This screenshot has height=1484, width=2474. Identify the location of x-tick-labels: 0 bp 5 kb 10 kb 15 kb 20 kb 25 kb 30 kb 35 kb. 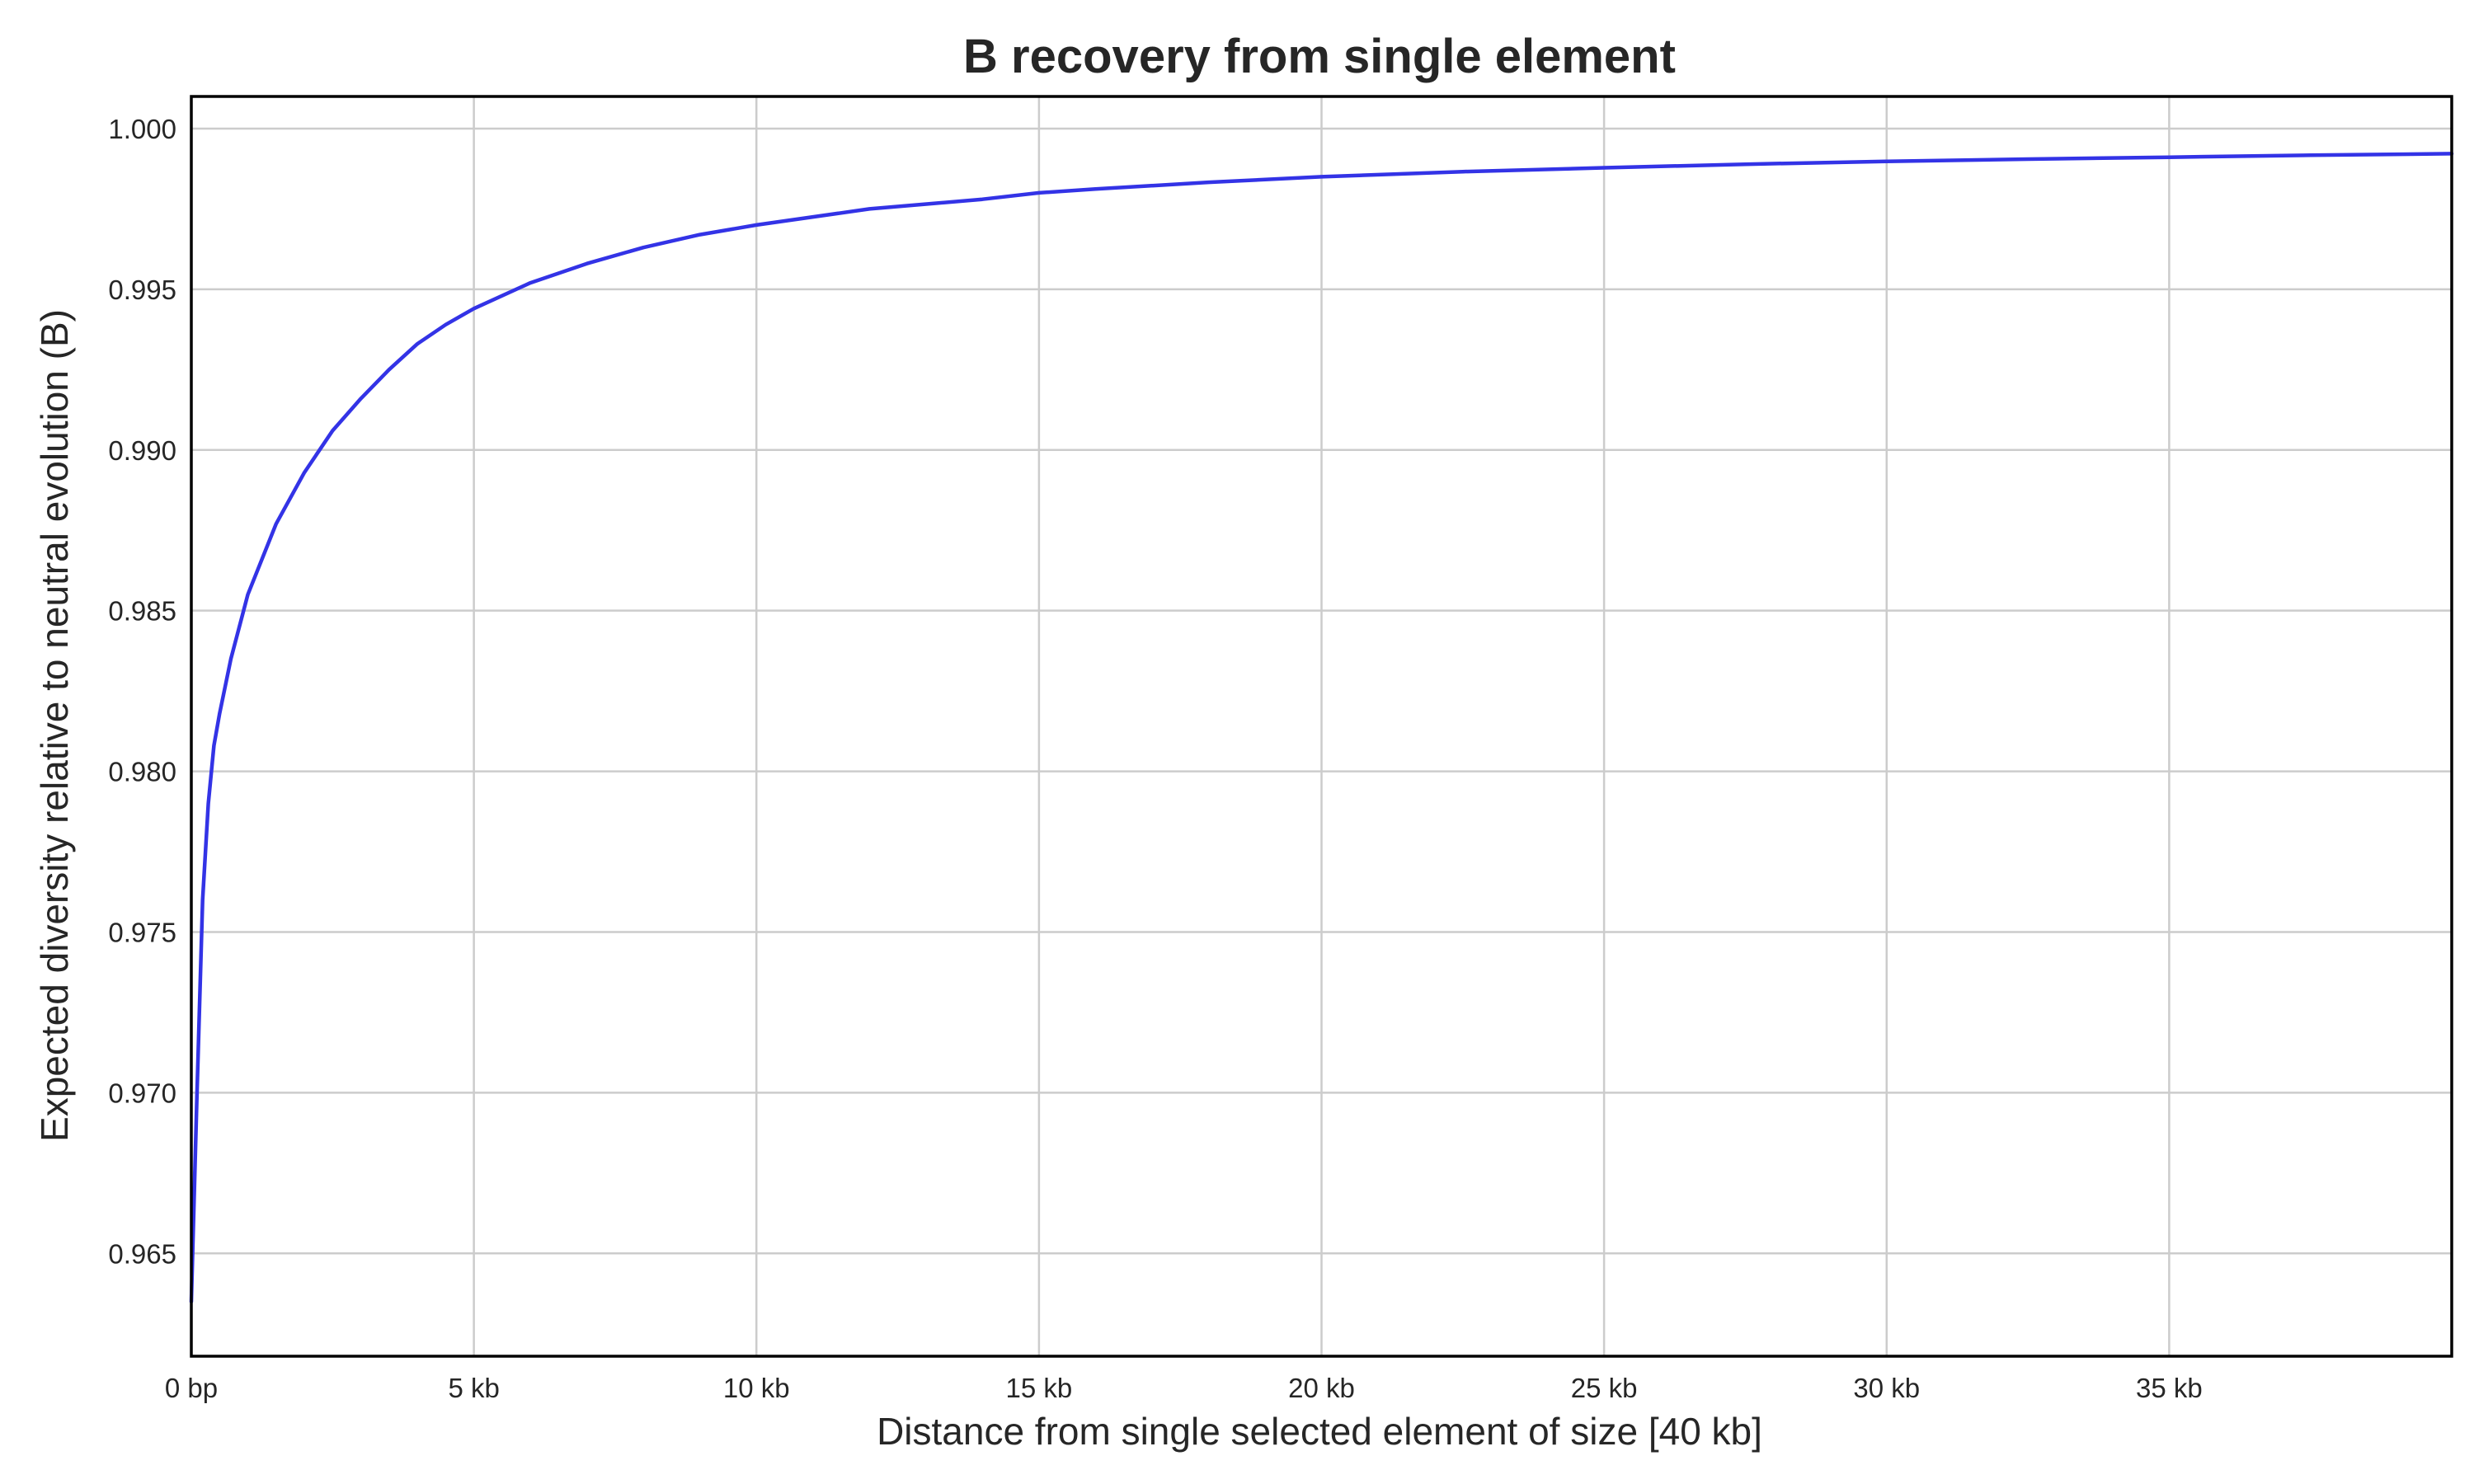
(1184, 1388).